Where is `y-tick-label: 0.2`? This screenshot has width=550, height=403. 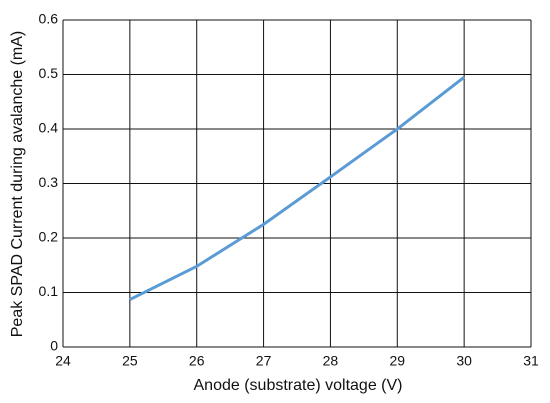 y-tick-label: 0.2 is located at coordinates (49, 237).